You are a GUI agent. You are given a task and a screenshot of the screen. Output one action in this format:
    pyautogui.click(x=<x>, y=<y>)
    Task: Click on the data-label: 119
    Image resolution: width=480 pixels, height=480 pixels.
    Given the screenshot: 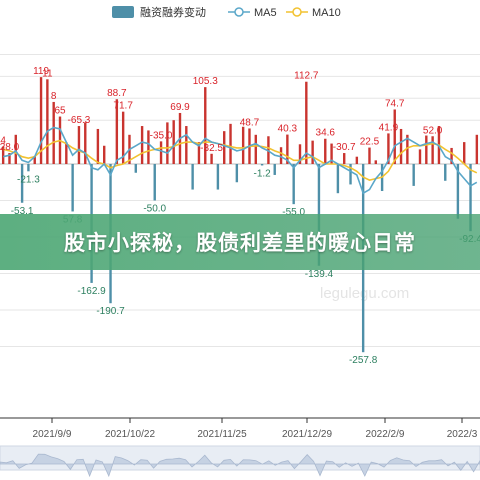 What is the action you would take?
    pyautogui.click(x=41, y=71)
    